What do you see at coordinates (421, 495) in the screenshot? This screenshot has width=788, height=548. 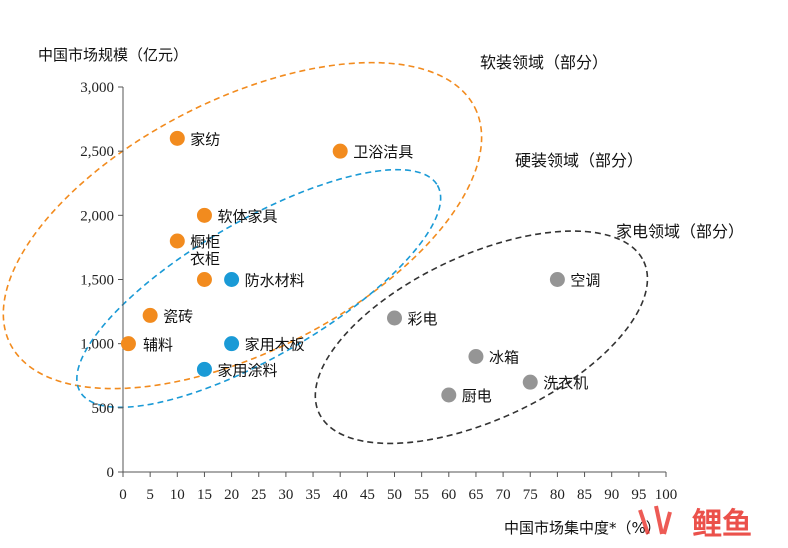 I see `x-tick-label: 55` at bounding box center [421, 495].